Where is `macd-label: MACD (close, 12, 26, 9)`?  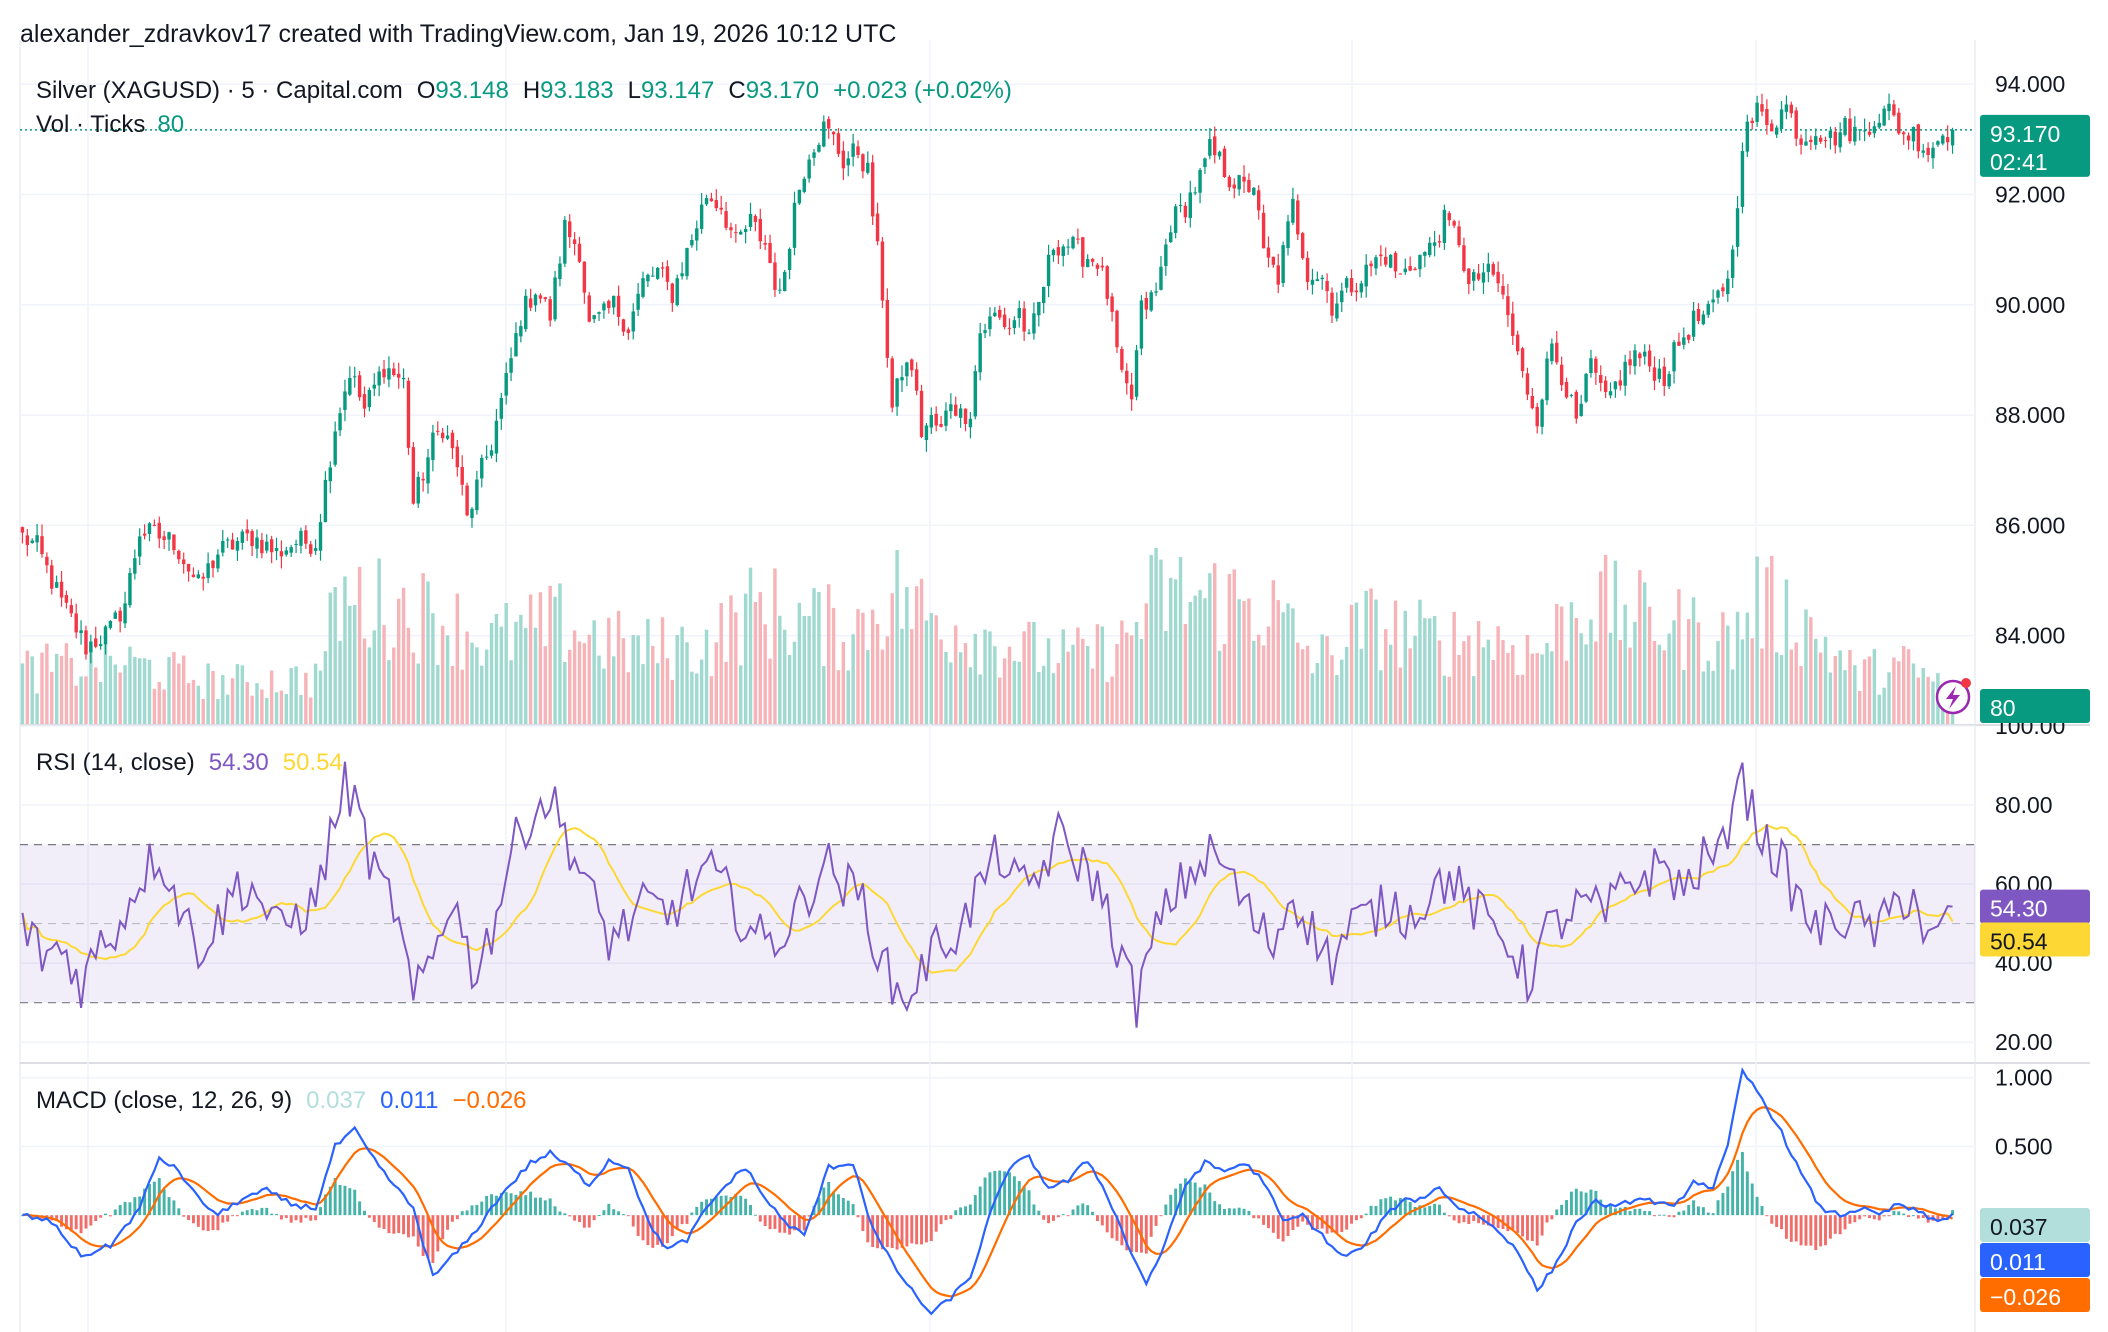 macd-label: MACD (close, 12, 26, 9) is located at coordinates (164, 1100).